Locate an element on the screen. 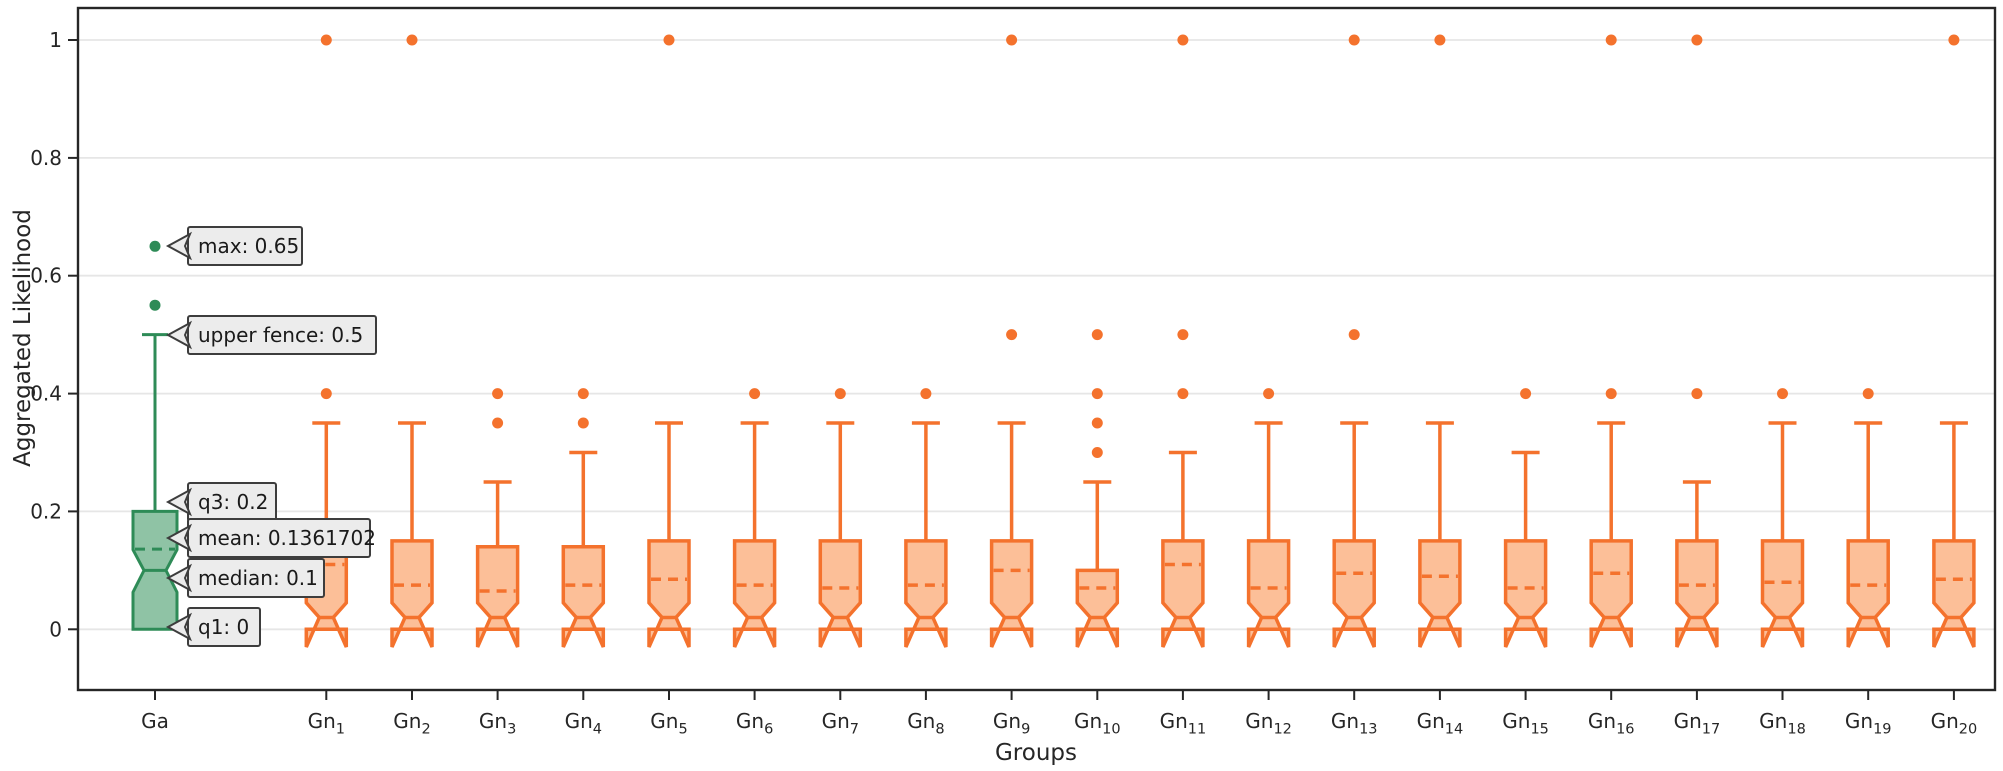  annotation-callout: max: 0.65 is located at coordinates (234, 246).